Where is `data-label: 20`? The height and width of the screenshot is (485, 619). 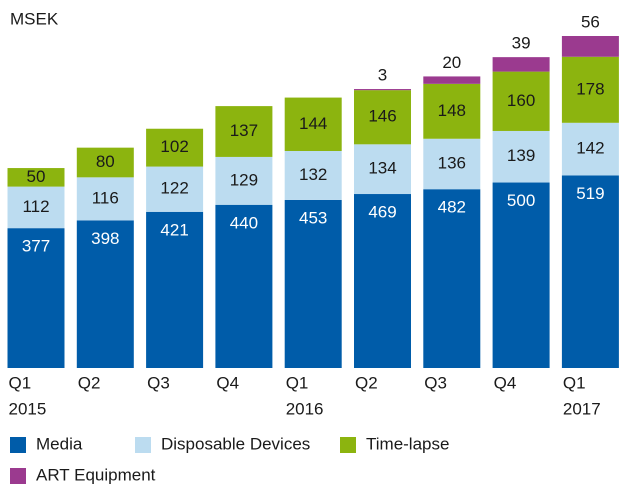
data-label: 20 is located at coordinates (451, 62).